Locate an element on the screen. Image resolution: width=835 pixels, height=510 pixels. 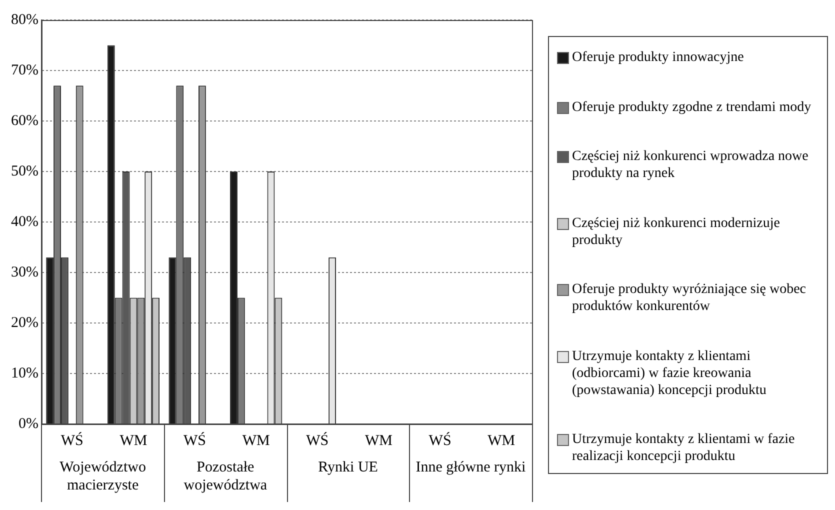
text: Pozostałe województwa is located at coordinates (226, 476).